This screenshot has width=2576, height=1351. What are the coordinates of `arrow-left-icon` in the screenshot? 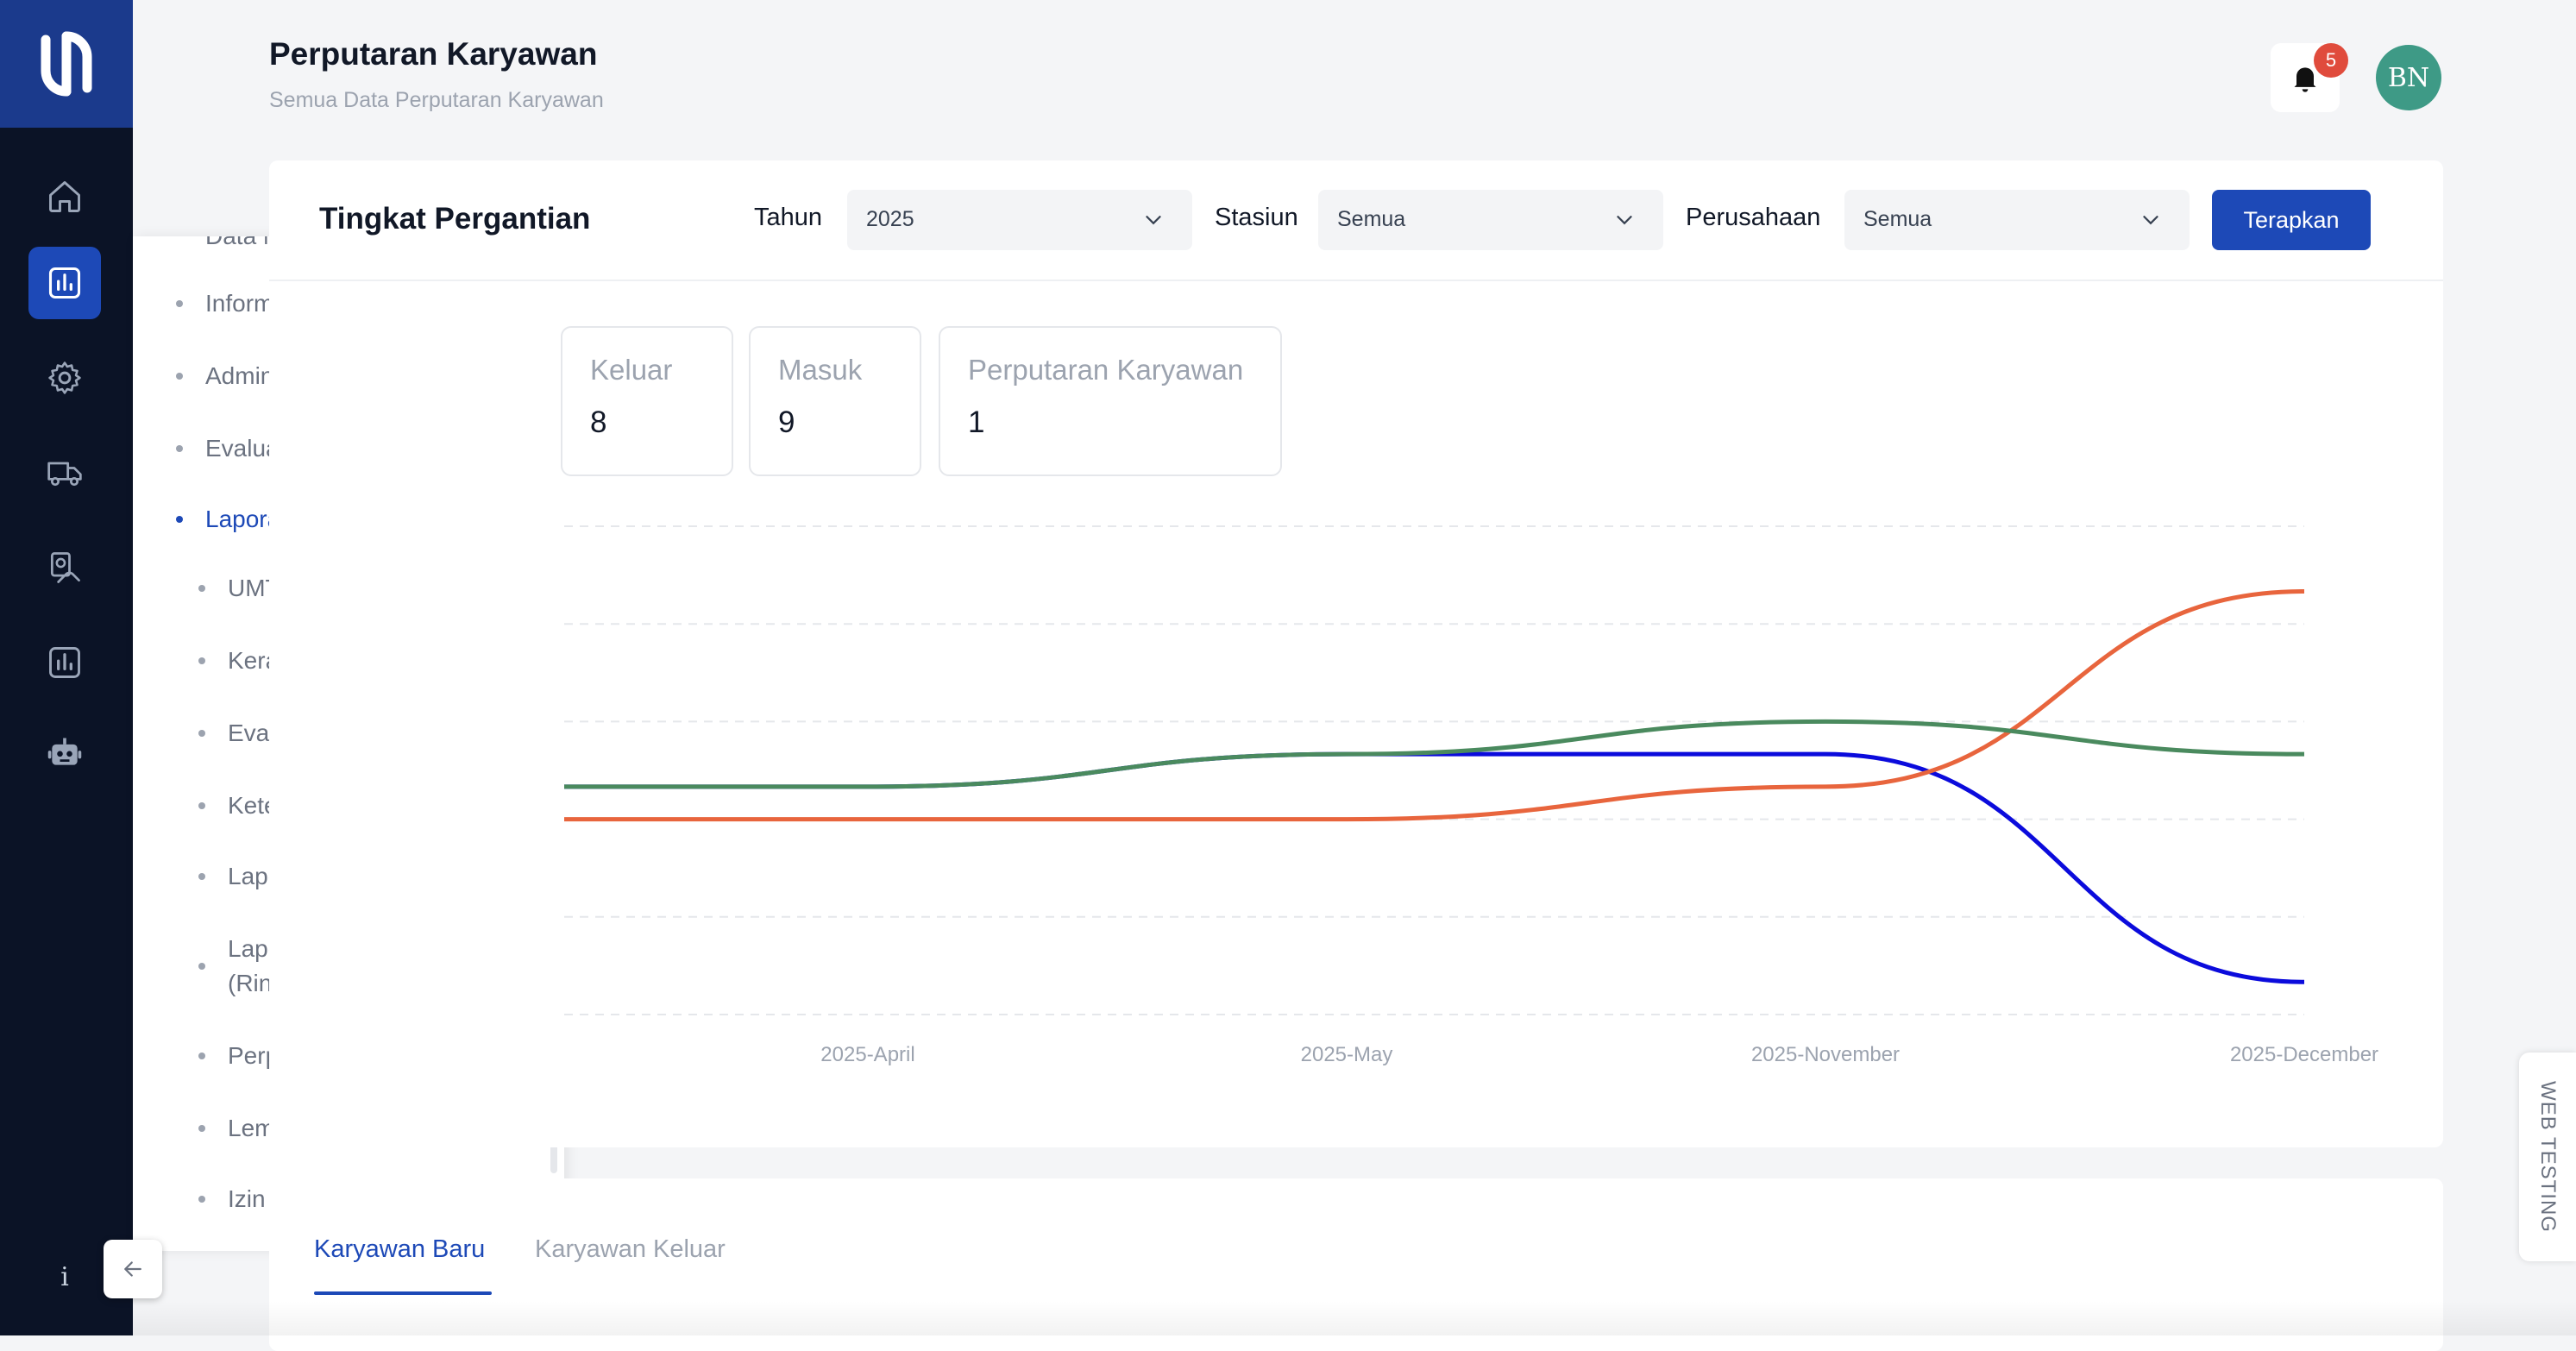 It's located at (132, 1269).